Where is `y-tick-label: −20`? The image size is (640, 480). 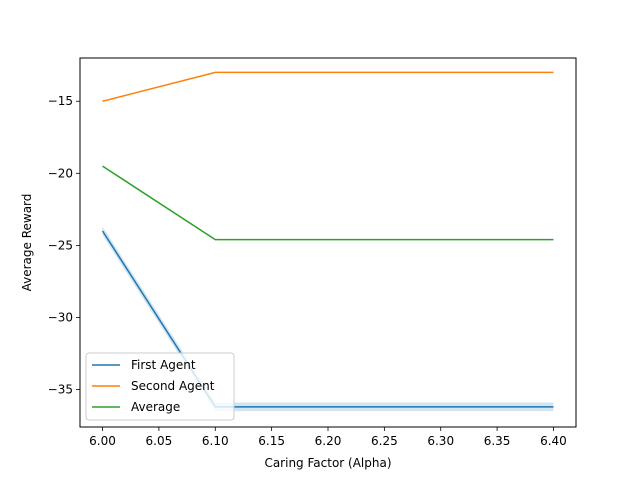 y-tick-label: −20 is located at coordinates (60, 173).